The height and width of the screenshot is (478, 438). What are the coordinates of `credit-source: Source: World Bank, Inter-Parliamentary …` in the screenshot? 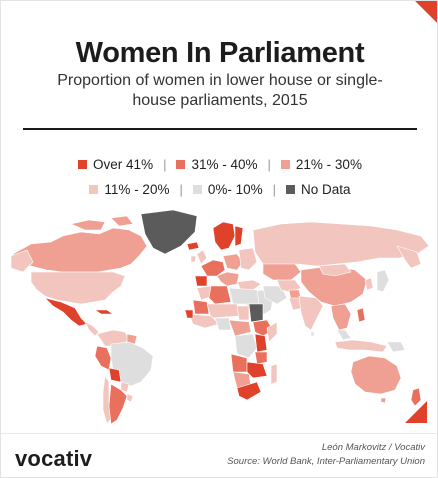 It's located at (326, 461).